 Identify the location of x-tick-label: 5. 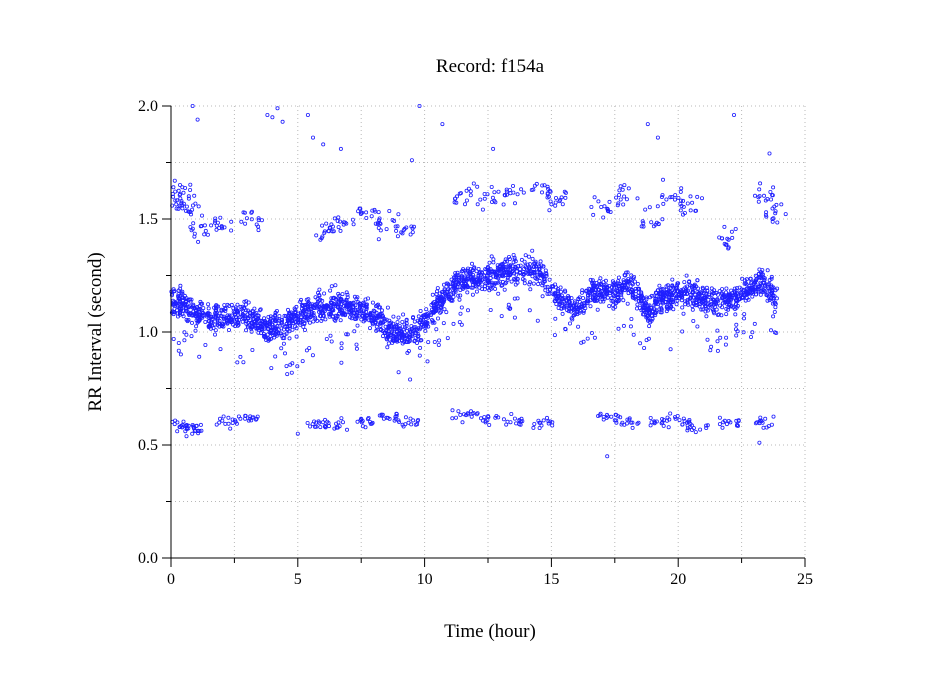
(298, 579).